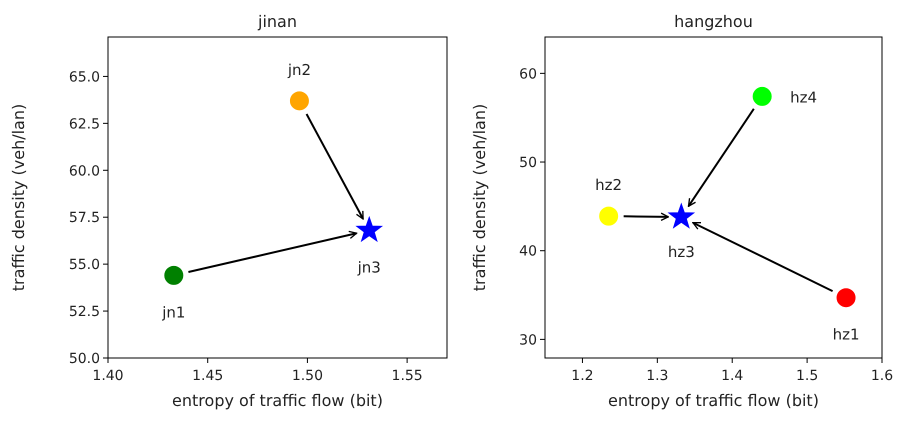 The height and width of the screenshot is (430, 899). I want to click on y-tick-label: 50.0, so click(84, 359).